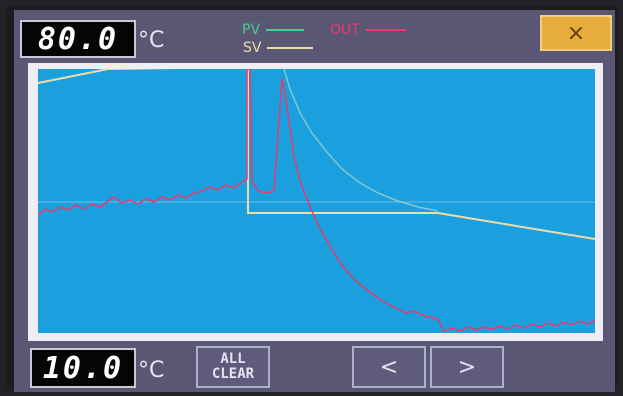 This screenshot has height=396, width=623. I want to click on prev-page-button: <, so click(389, 367).